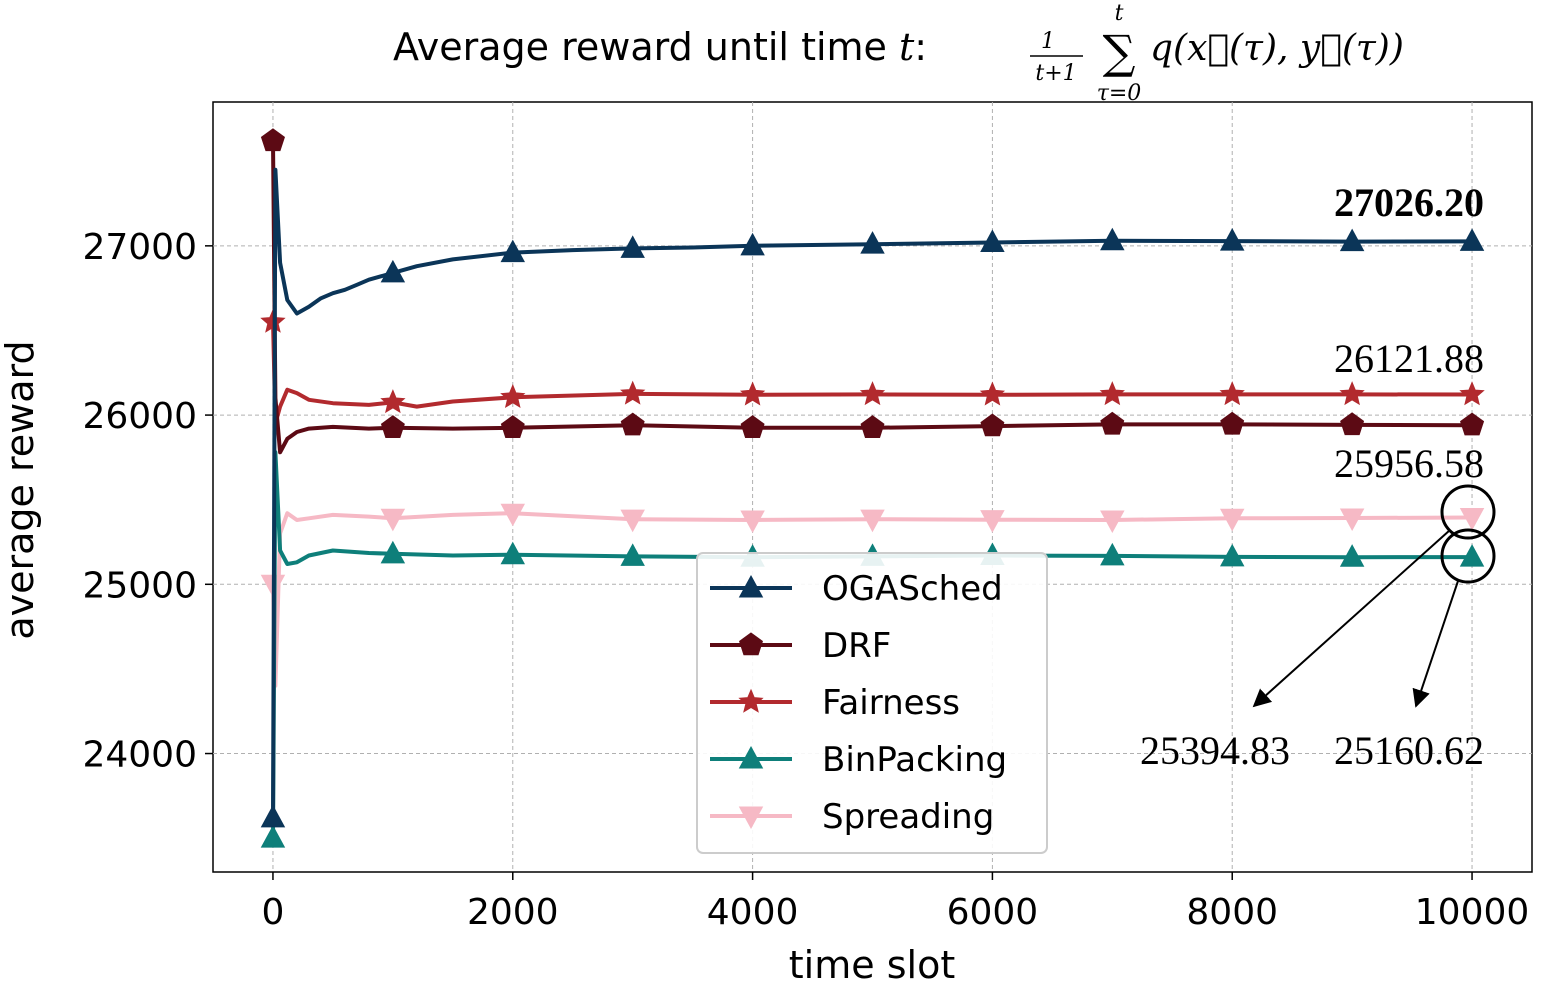  What do you see at coordinates (660, 47) in the screenshot?
I see `svg-text: Average reward until time t:` at bounding box center [660, 47].